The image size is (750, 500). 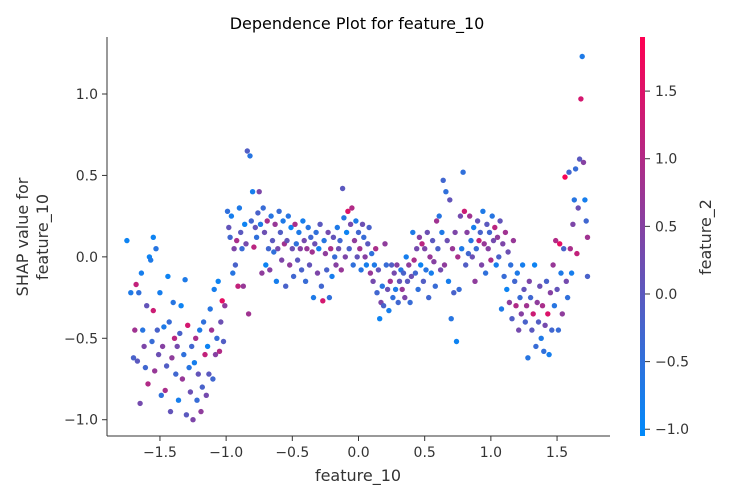 I want to click on x-tick-label: −0.5, so click(x=292, y=453).